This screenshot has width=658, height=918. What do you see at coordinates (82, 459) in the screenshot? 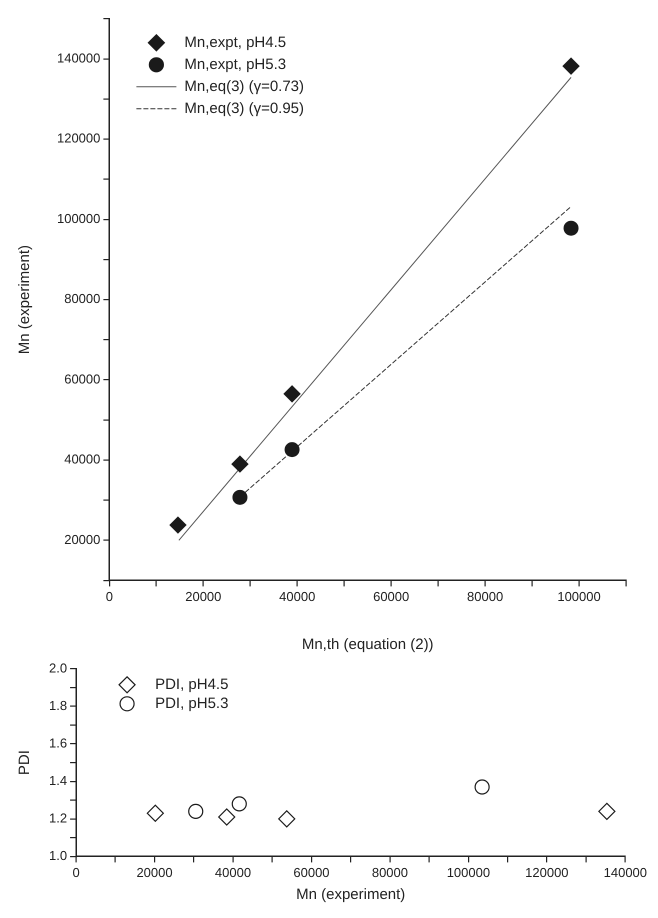
I see `y-tick-label: 40000` at bounding box center [82, 459].